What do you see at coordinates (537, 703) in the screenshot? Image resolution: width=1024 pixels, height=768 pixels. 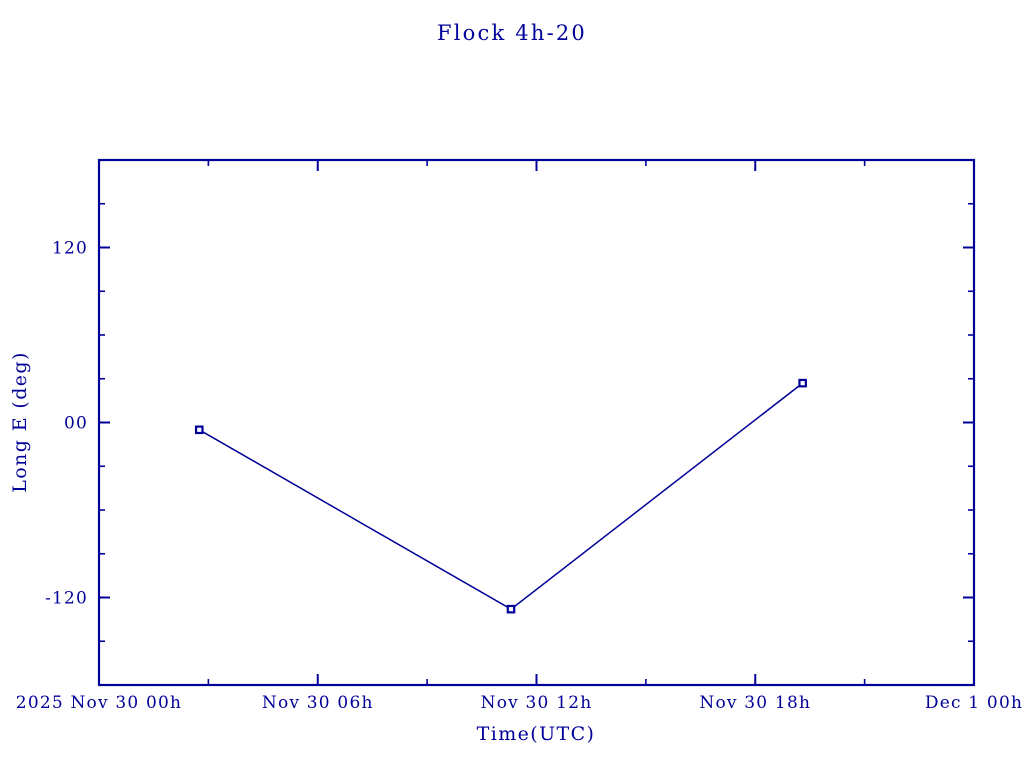 I see `x-tick-label: Nov 30 12h` at bounding box center [537, 703].